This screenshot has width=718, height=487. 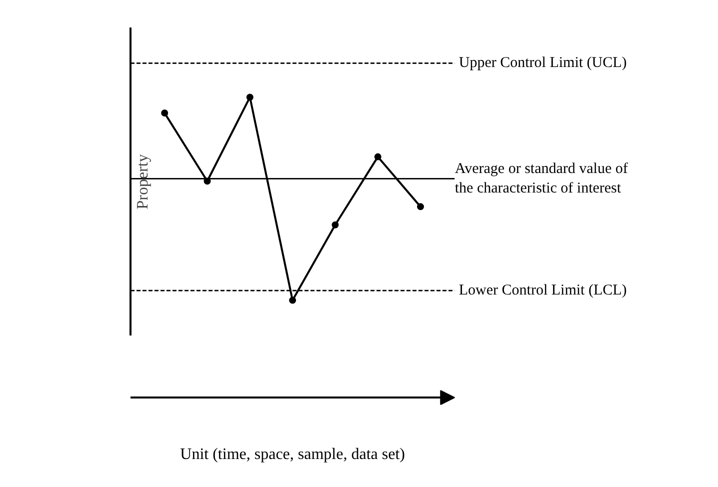 I want to click on y-axis-title: Property, so click(x=143, y=182).